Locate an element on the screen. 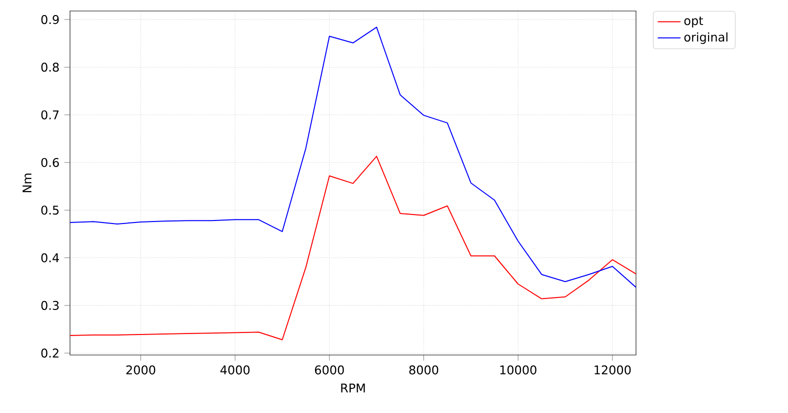 The height and width of the screenshot is (413, 788). x-axis-title: RPM is located at coordinates (353, 388).